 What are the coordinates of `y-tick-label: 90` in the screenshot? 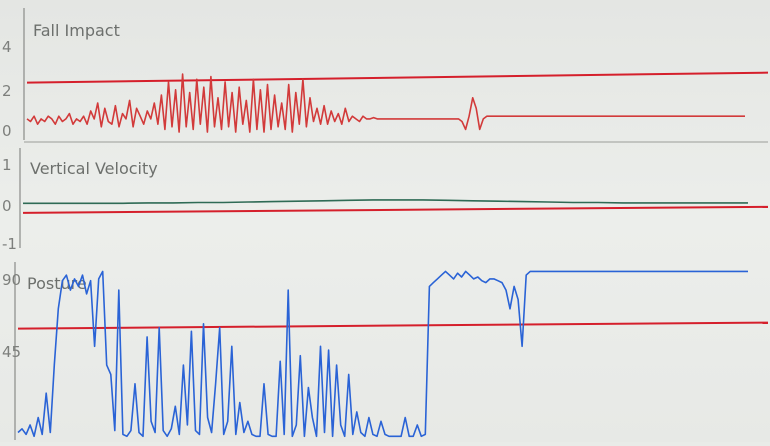 It's located at (11, 280).